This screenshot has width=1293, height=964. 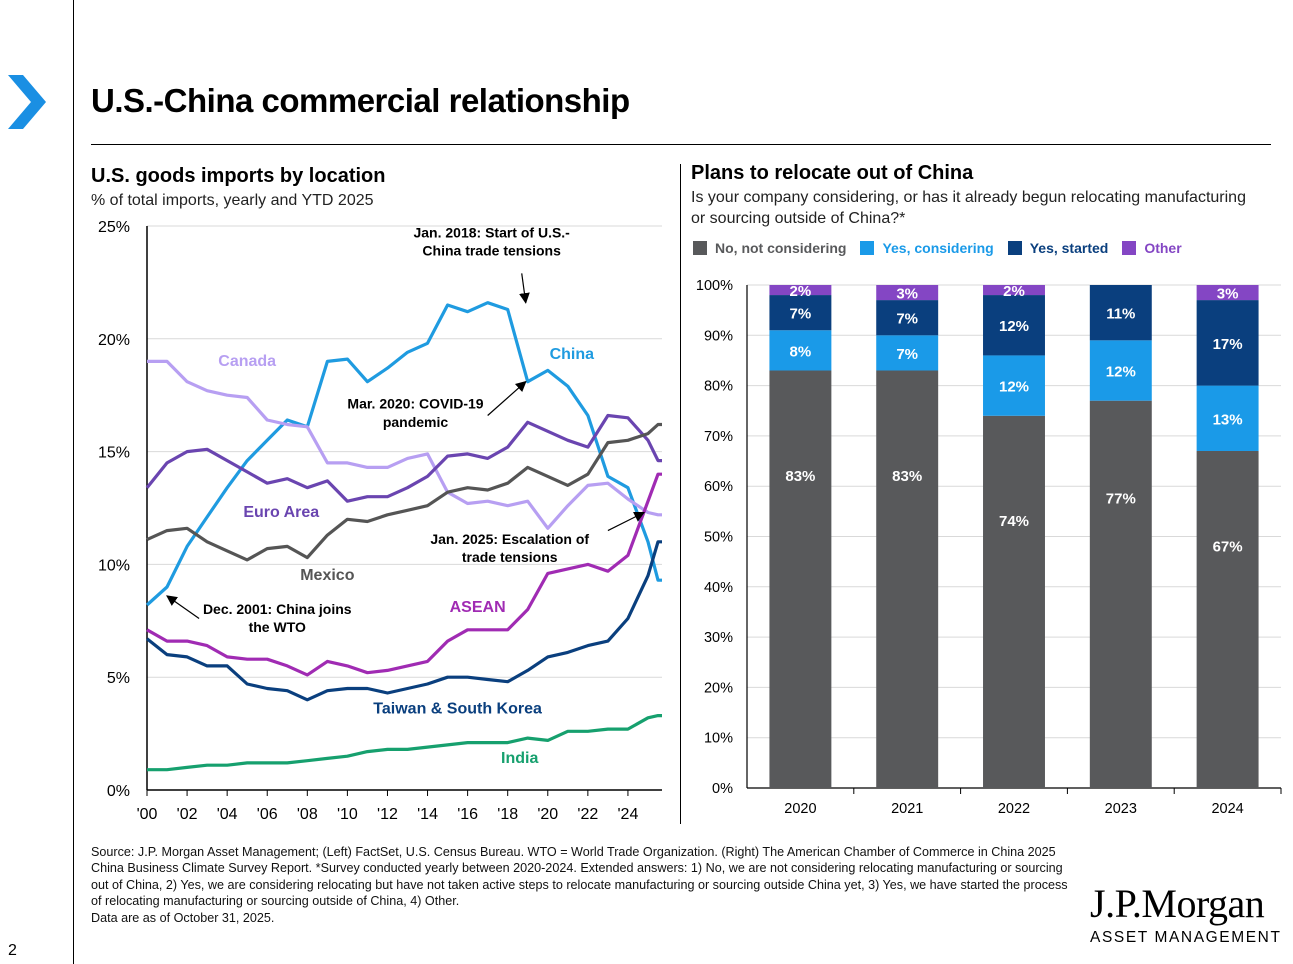 I want to click on y-tick-label: 15%, so click(x=114, y=453).